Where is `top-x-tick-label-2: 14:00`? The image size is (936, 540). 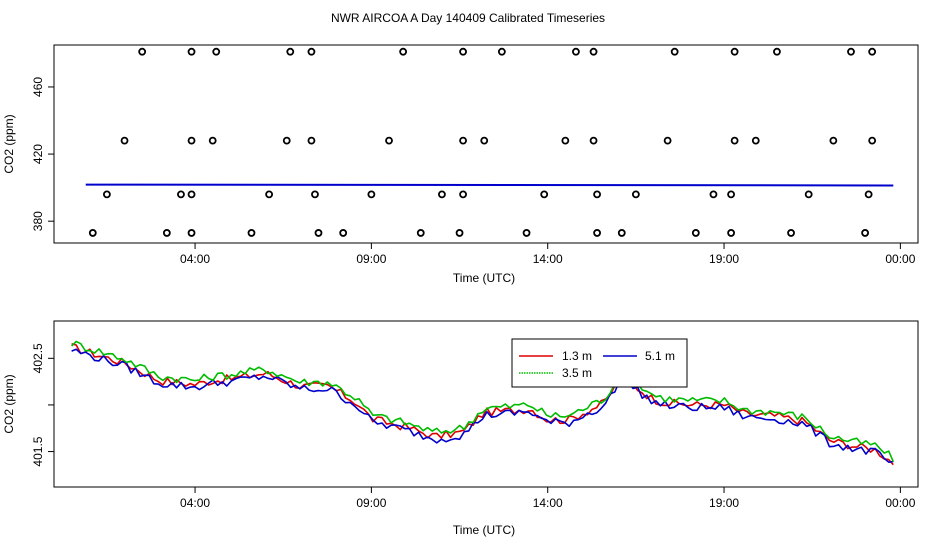
top-x-tick-label-2: 14:00 is located at coordinates (548, 259).